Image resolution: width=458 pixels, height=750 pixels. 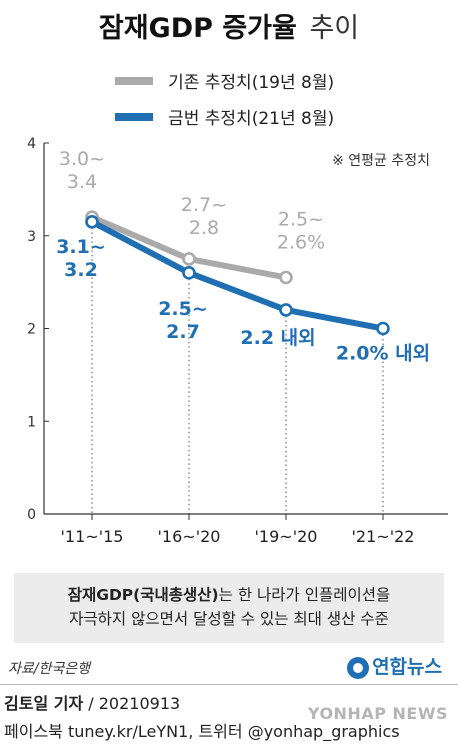 I want to click on yonhap-logo-icon, so click(x=358, y=667).